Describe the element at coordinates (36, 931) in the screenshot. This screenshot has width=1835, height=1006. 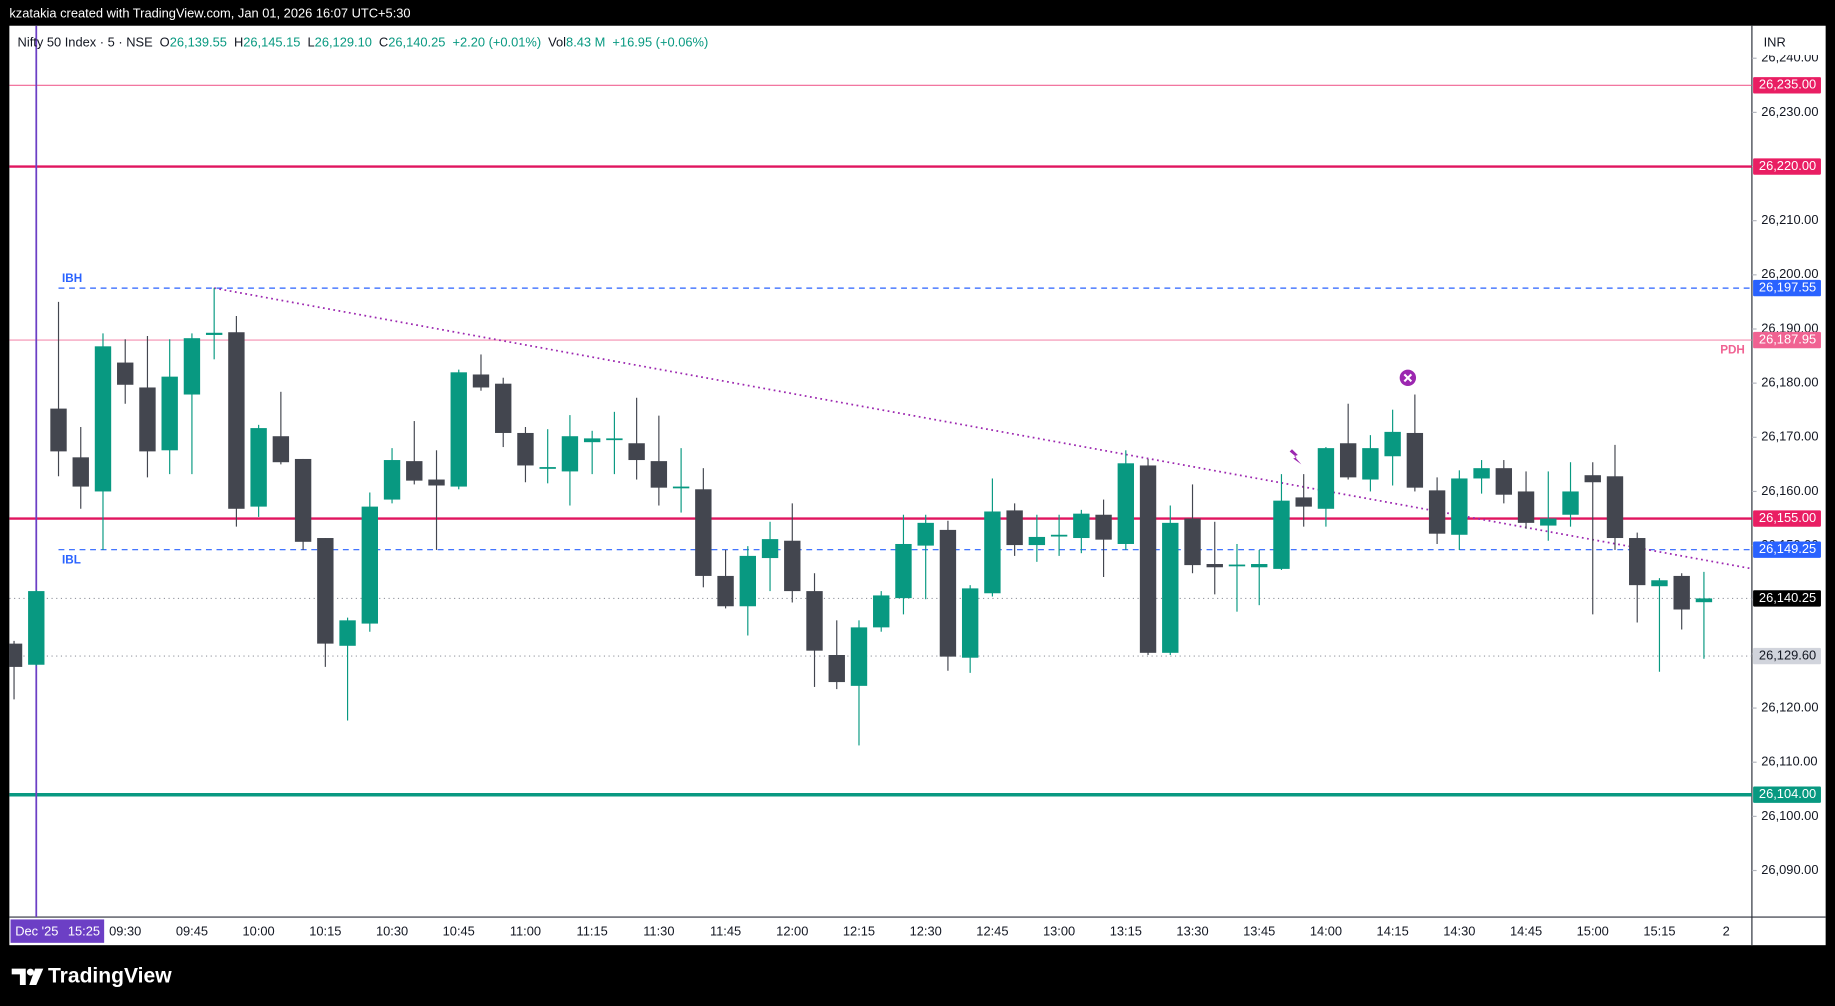
I see `crosshair-date: Dec '25` at that location.